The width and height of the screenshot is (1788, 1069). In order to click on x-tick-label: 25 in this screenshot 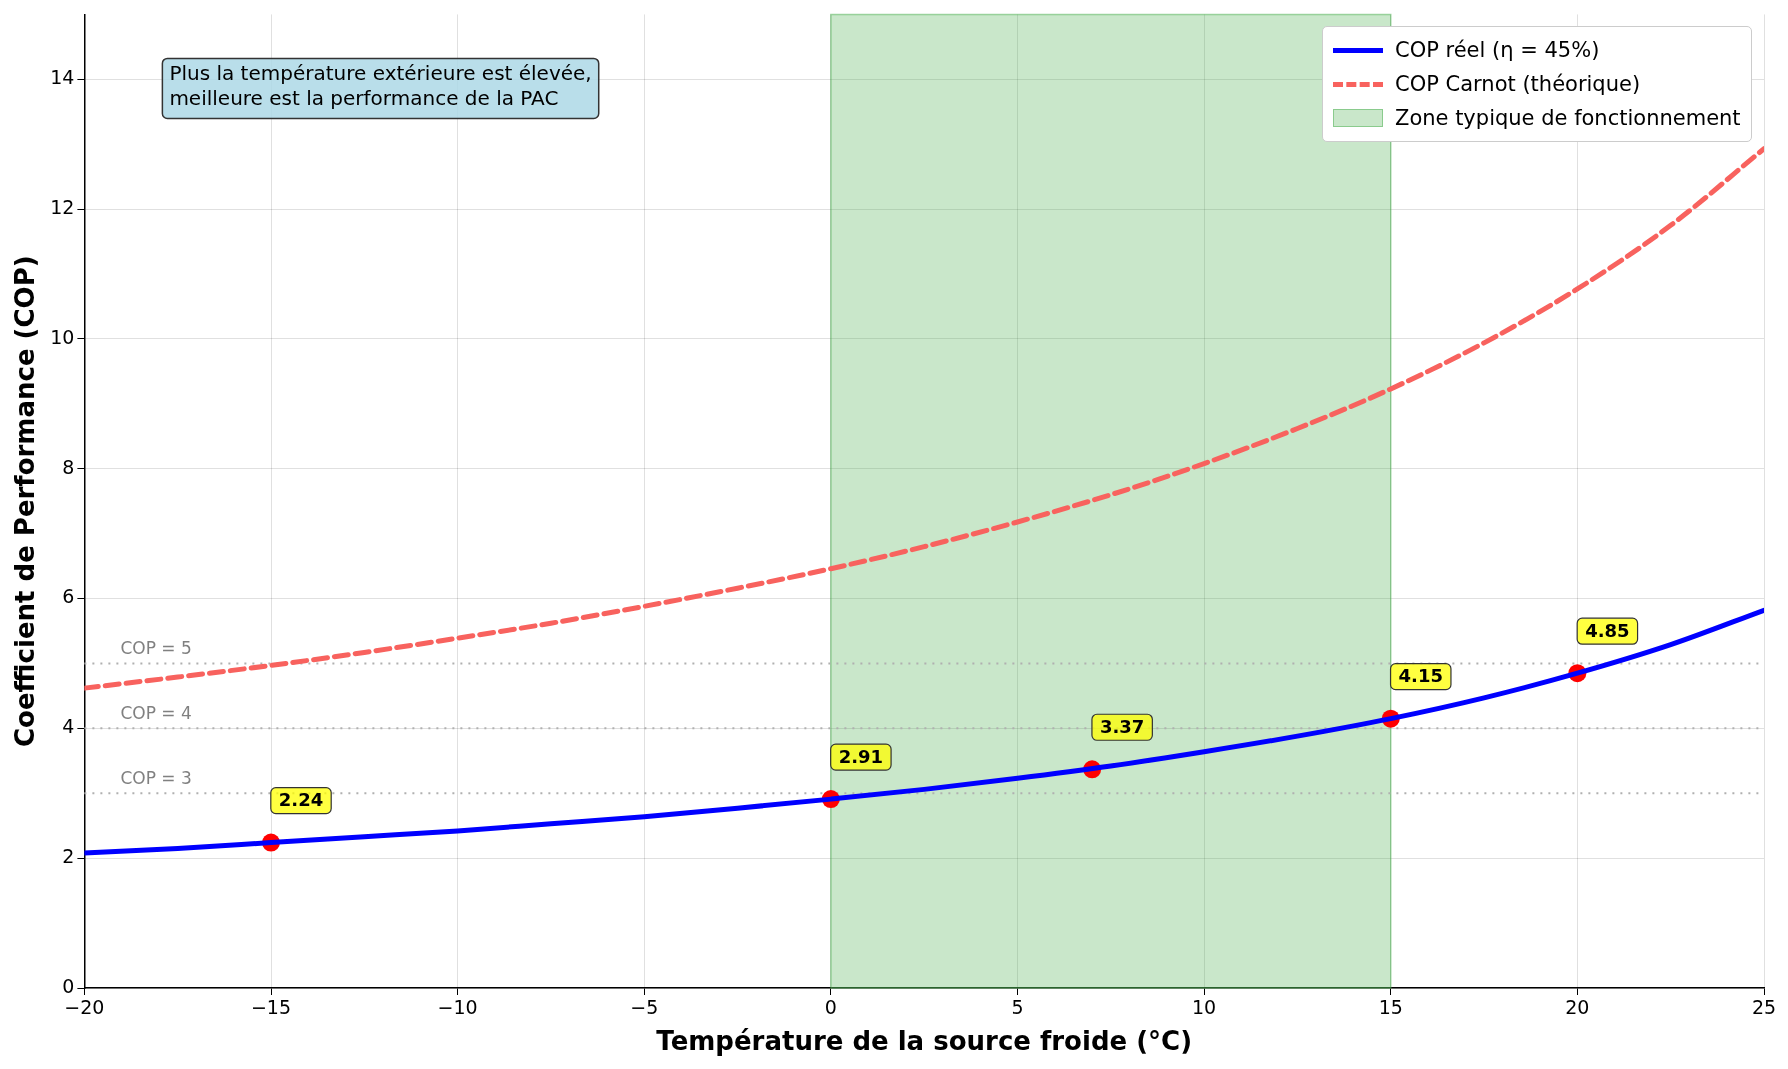, I will do `click(1764, 1007)`.